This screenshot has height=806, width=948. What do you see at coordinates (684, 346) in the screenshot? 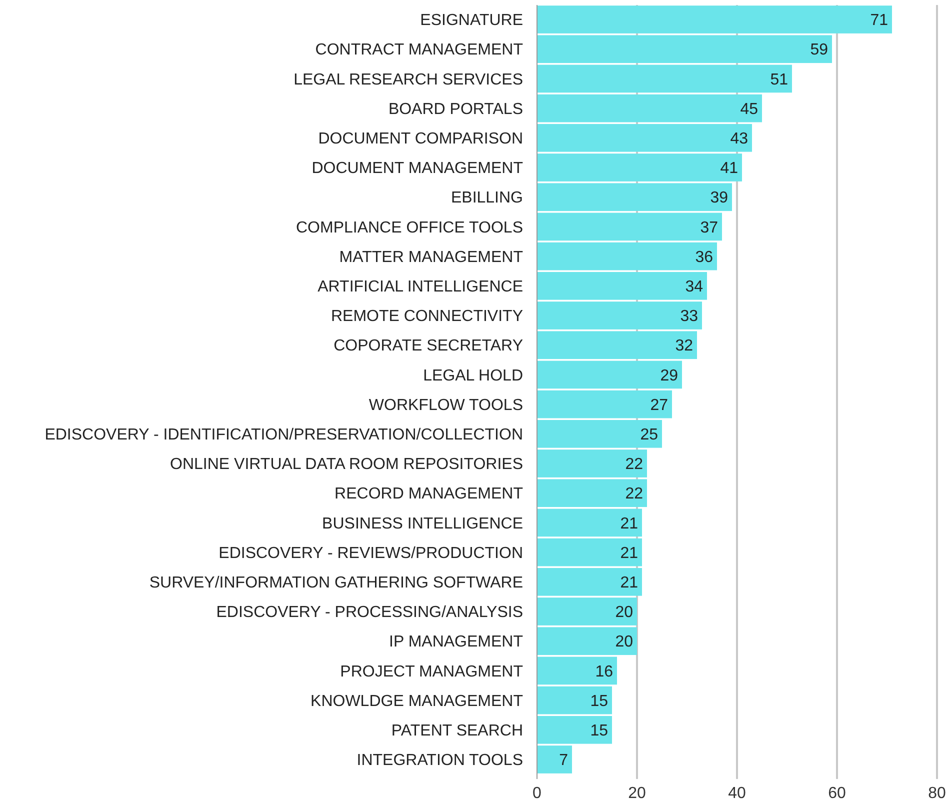
I see `data-label: 32` at bounding box center [684, 346].